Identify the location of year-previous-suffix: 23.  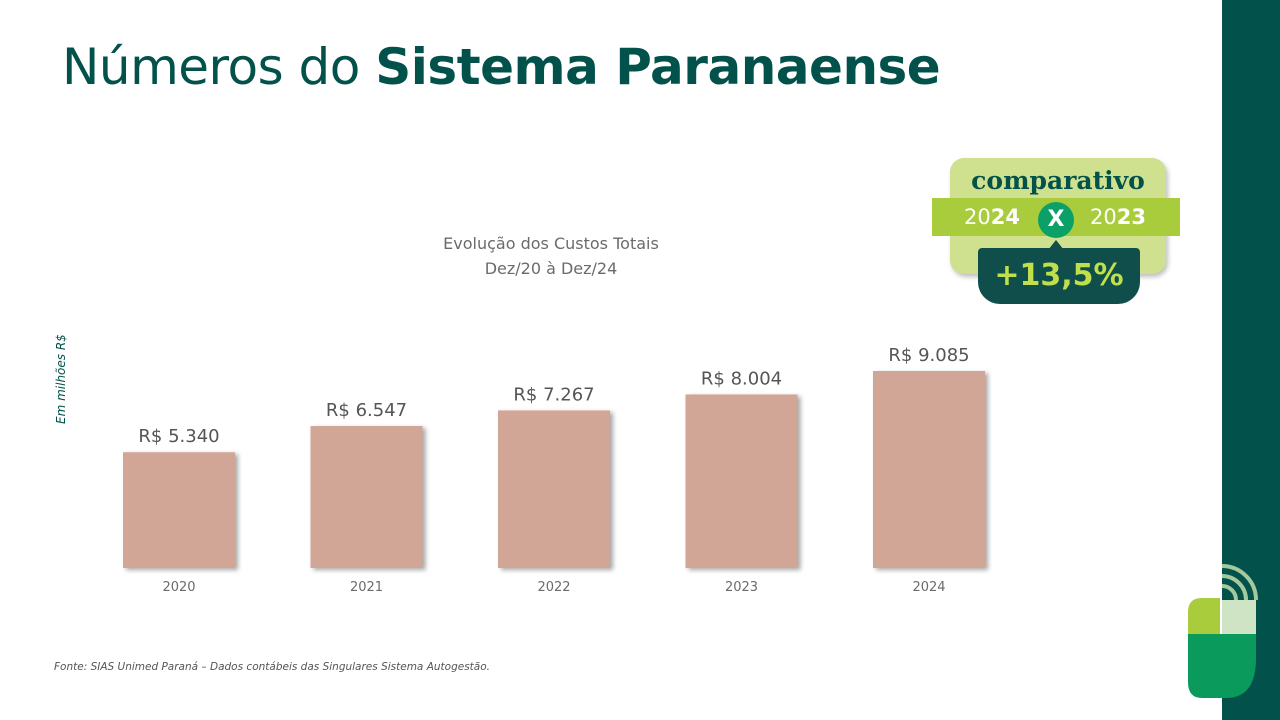
(1131, 217).